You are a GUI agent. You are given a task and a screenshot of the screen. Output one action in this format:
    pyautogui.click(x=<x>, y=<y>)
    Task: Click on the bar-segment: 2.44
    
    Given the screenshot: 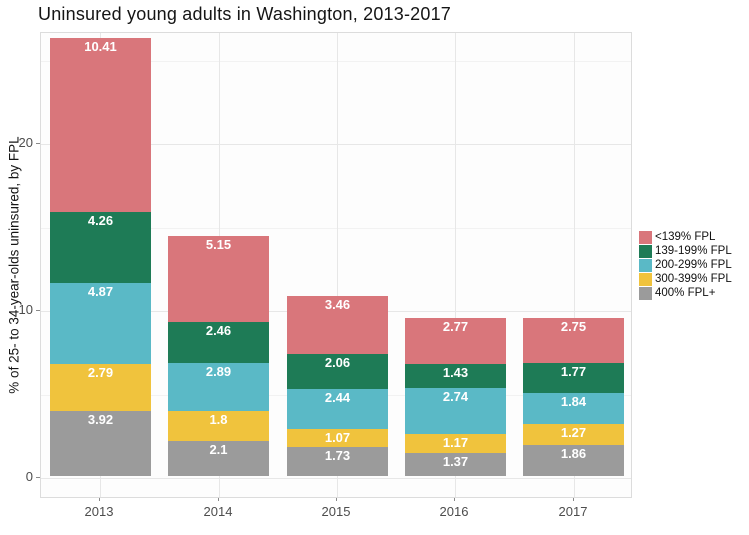 What is the action you would take?
    pyautogui.click(x=337, y=409)
    